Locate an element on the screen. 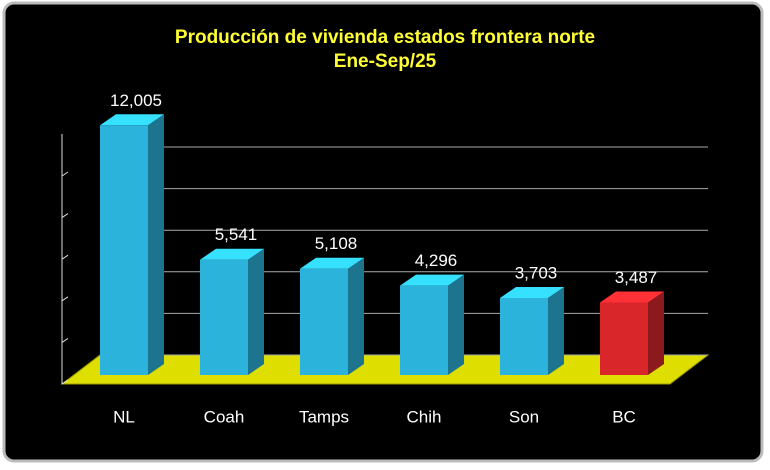 The width and height of the screenshot is (770, 470). value-label: 5,541 is located at coordinates (236, 234).